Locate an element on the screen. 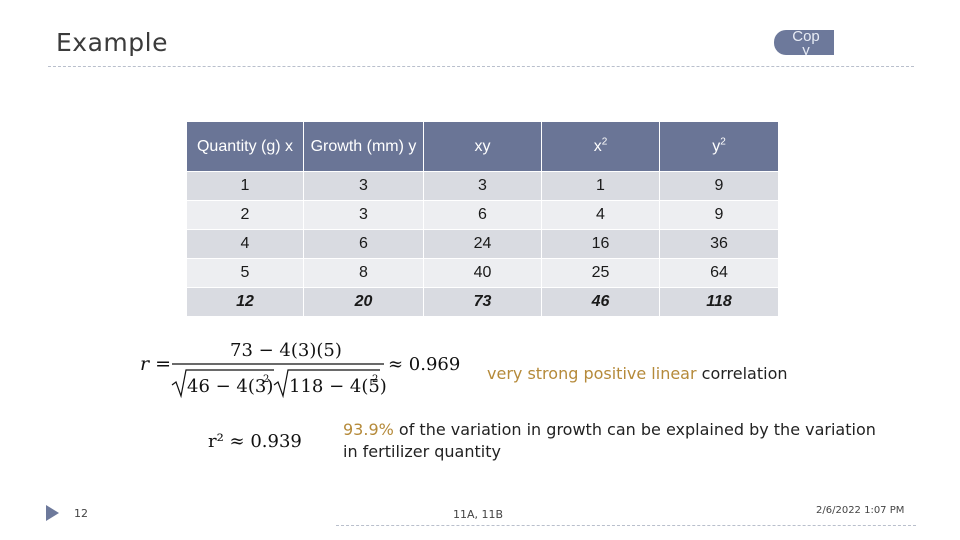 This screenshot has width=960, height=540. total-cell: 118 is located at coordinates (719, 302).